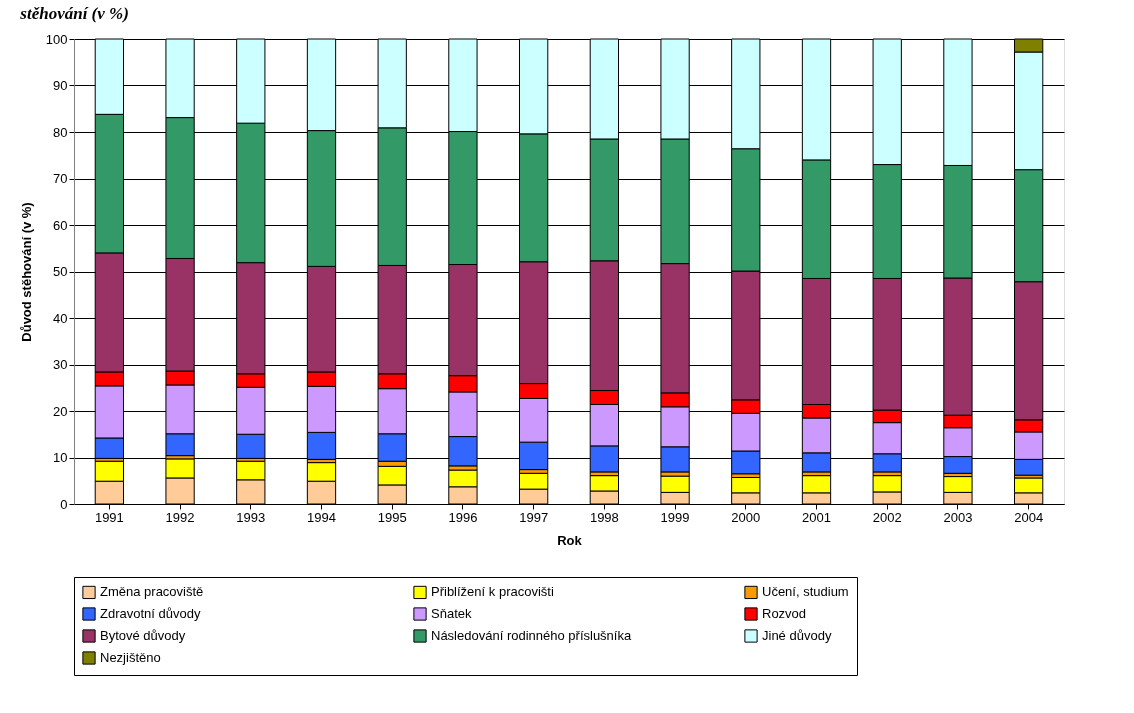 The width and height of the screenshot is (1134, 713). I want to click on legend-label: Sňatek, so click(451, 613).